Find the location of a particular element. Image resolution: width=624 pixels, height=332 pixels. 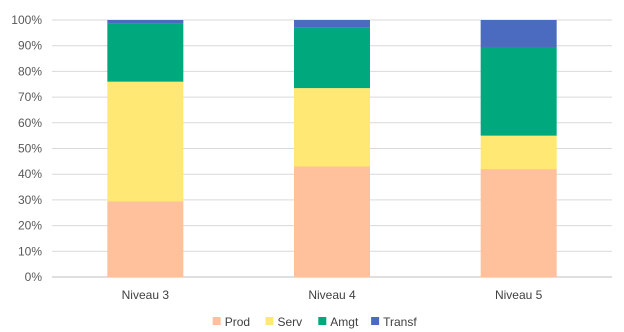

y-tick-label: 30% is located at coordinates (30, 200).